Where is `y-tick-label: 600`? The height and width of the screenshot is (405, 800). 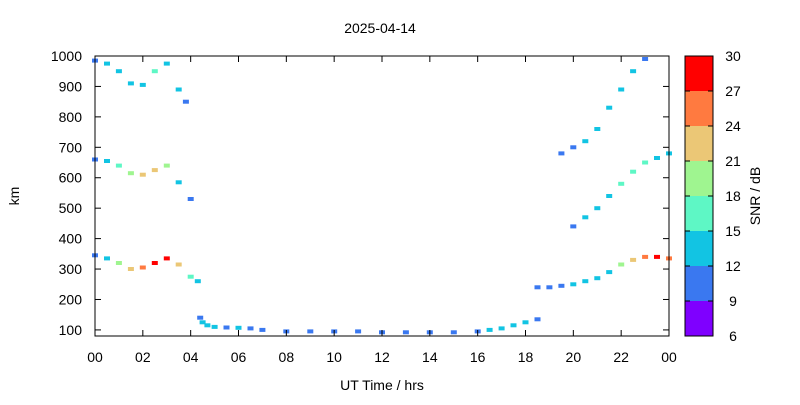 y-tick-label: 600 is located at coordinates (71, 178).